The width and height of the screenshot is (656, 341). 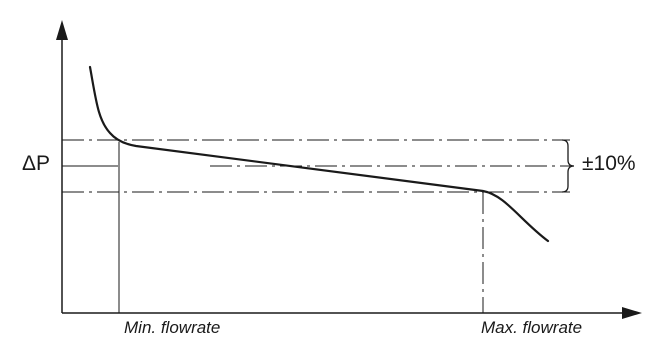 I want to click on min-flowrate-label: Min. flowrate, so click(x=172, y=327).